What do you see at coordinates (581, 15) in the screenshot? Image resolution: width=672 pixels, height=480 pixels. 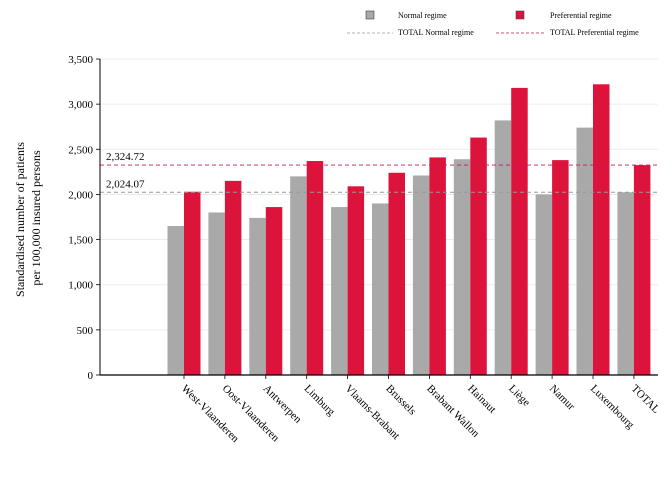 I see `legend-label-preferential: Preferential regime` at bounding box center [581, 15].